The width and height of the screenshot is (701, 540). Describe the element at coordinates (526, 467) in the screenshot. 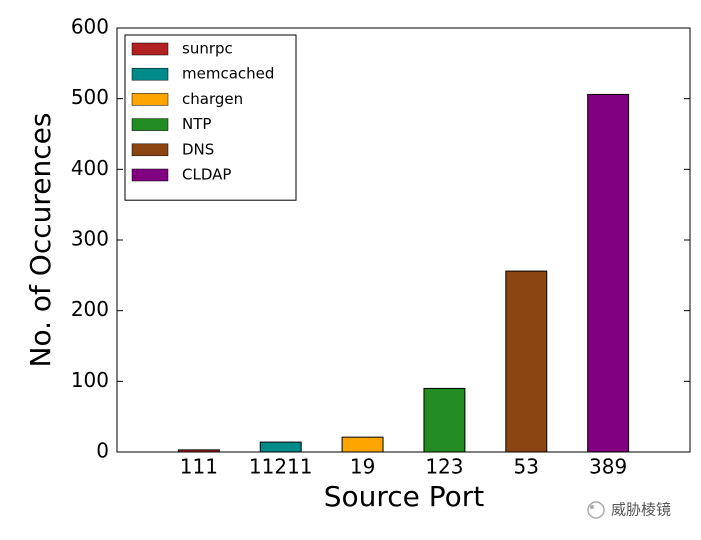

I see `x-tick-label: 53` at that location.